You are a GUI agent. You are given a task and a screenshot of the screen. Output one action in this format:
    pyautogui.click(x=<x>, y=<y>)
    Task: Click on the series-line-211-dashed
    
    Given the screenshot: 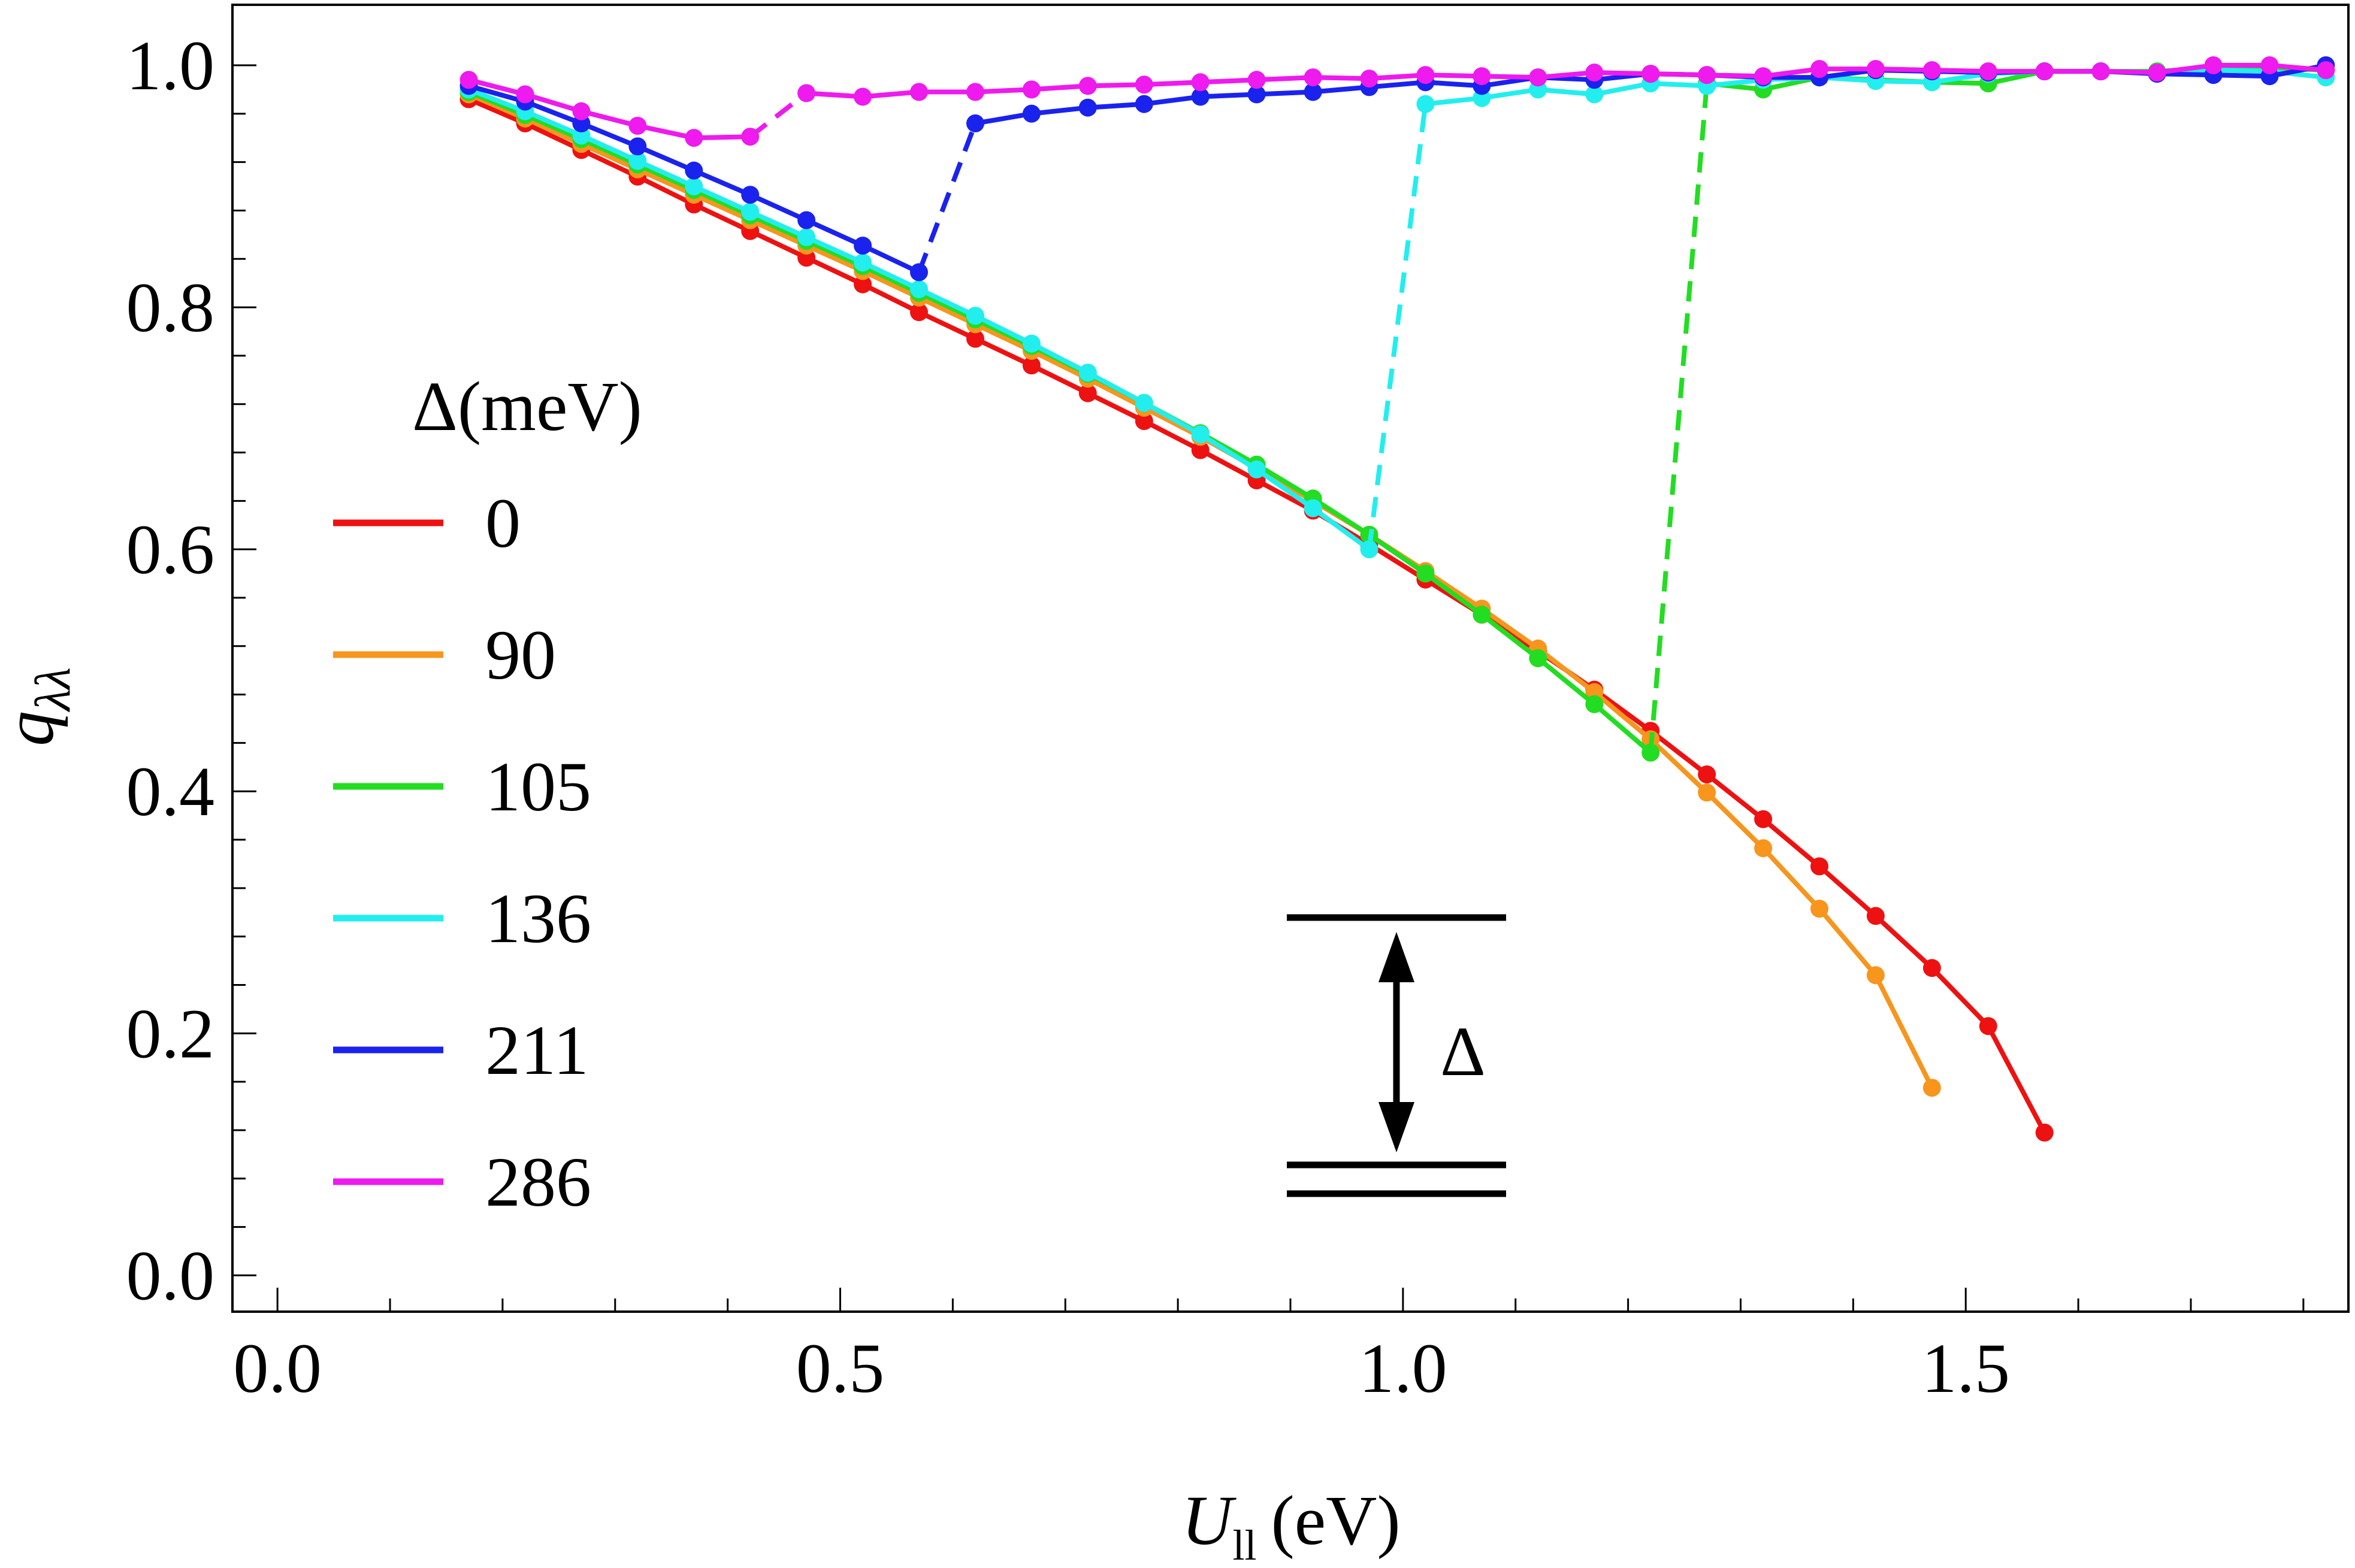 What is the action you would take?
    pyautogui.click(x=947, y=197)
    